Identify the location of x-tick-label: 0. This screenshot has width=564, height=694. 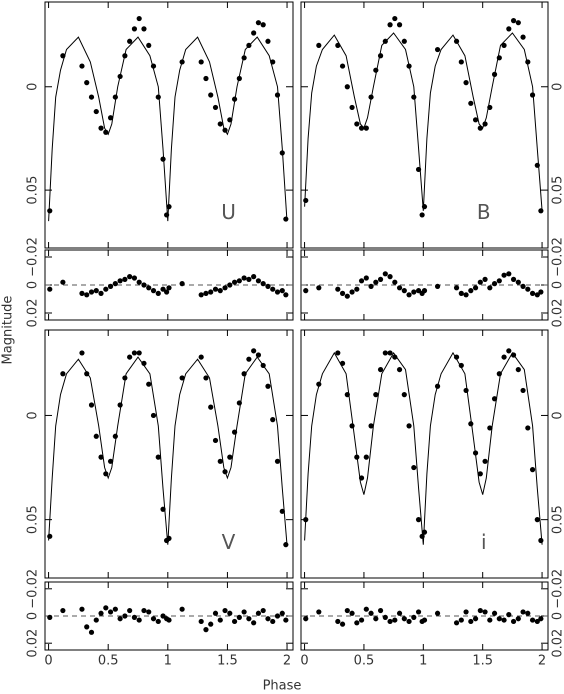
(304, 661).